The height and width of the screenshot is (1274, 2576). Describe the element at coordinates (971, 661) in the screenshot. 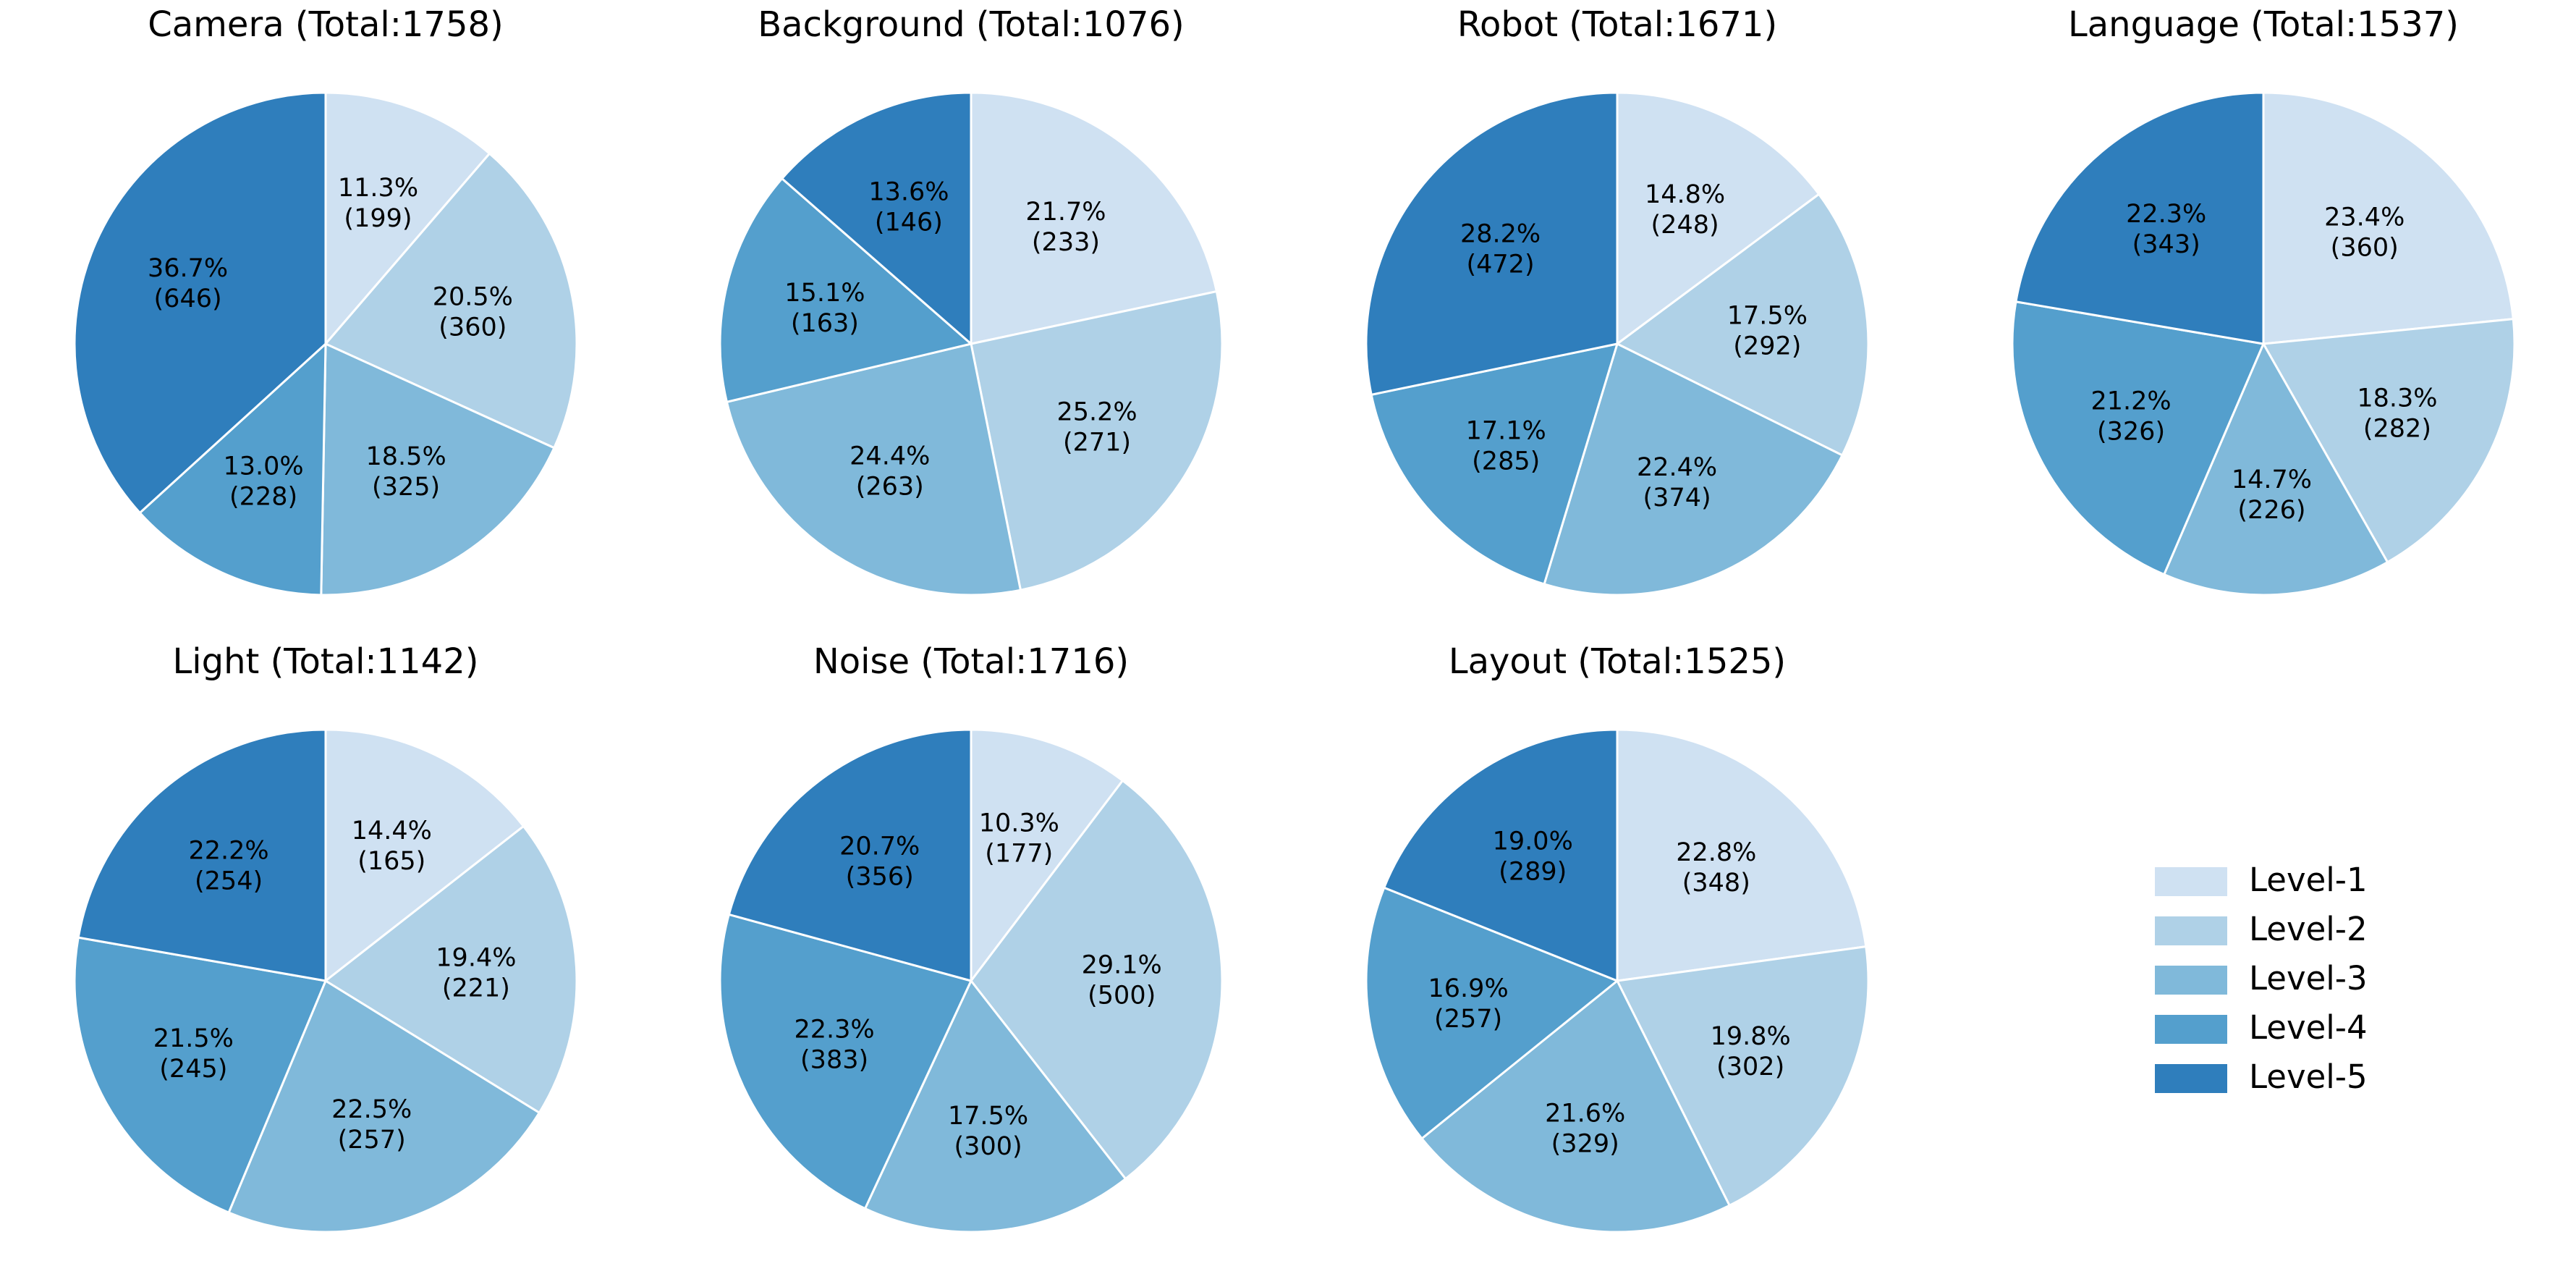

I see `pie-title-noise: Noise (Total:1716)` at that location.